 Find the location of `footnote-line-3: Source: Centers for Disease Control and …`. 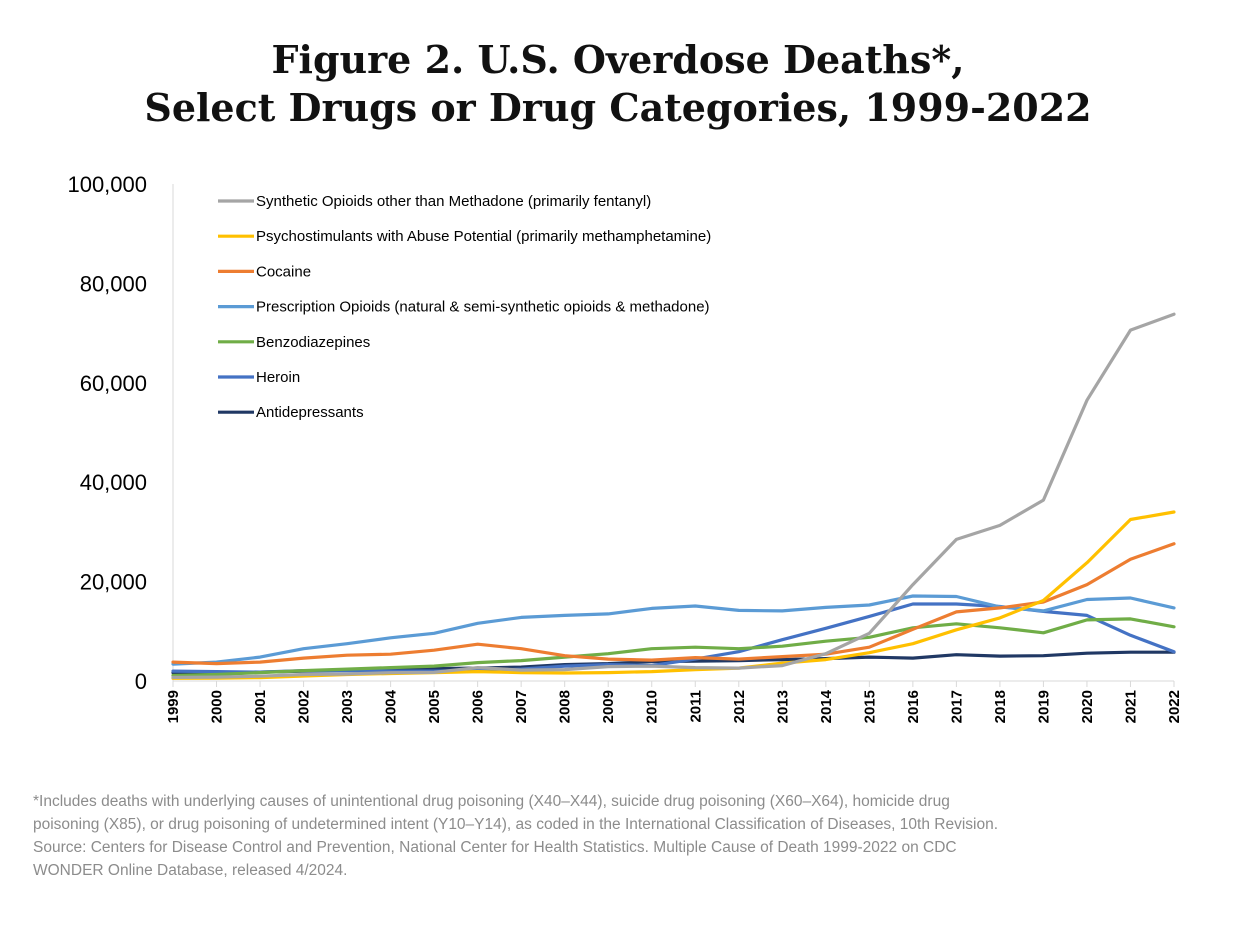

footnote-line-3: Source: Centers for Disease Control and … is located at coordinates (495, 847).